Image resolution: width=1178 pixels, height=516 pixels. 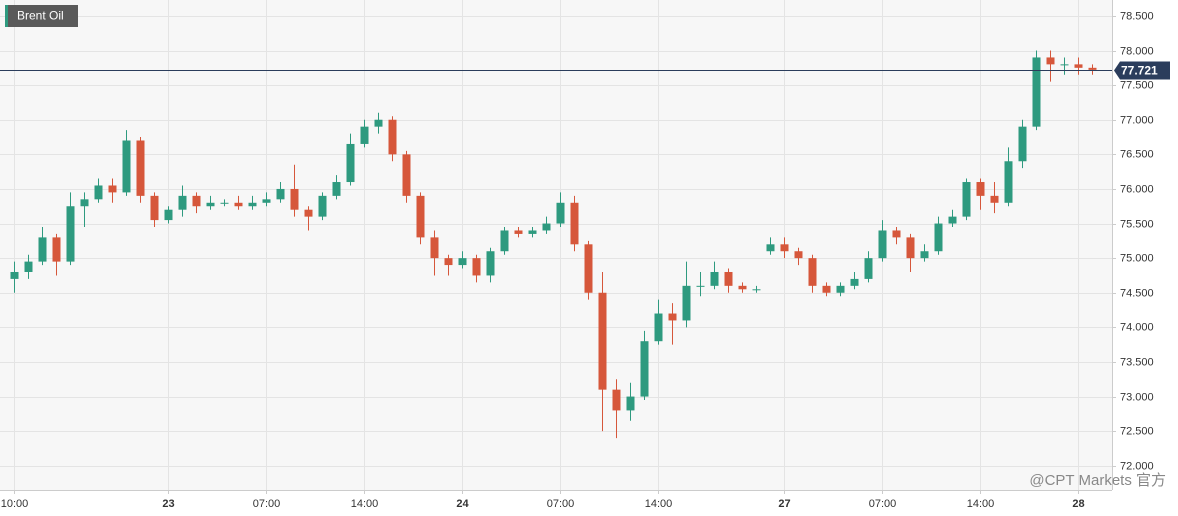 What do you see at coordinates (1137, 293) in the screenshot?
I see `y-tick-label: 74.500` at bounding box center [1137, 293].